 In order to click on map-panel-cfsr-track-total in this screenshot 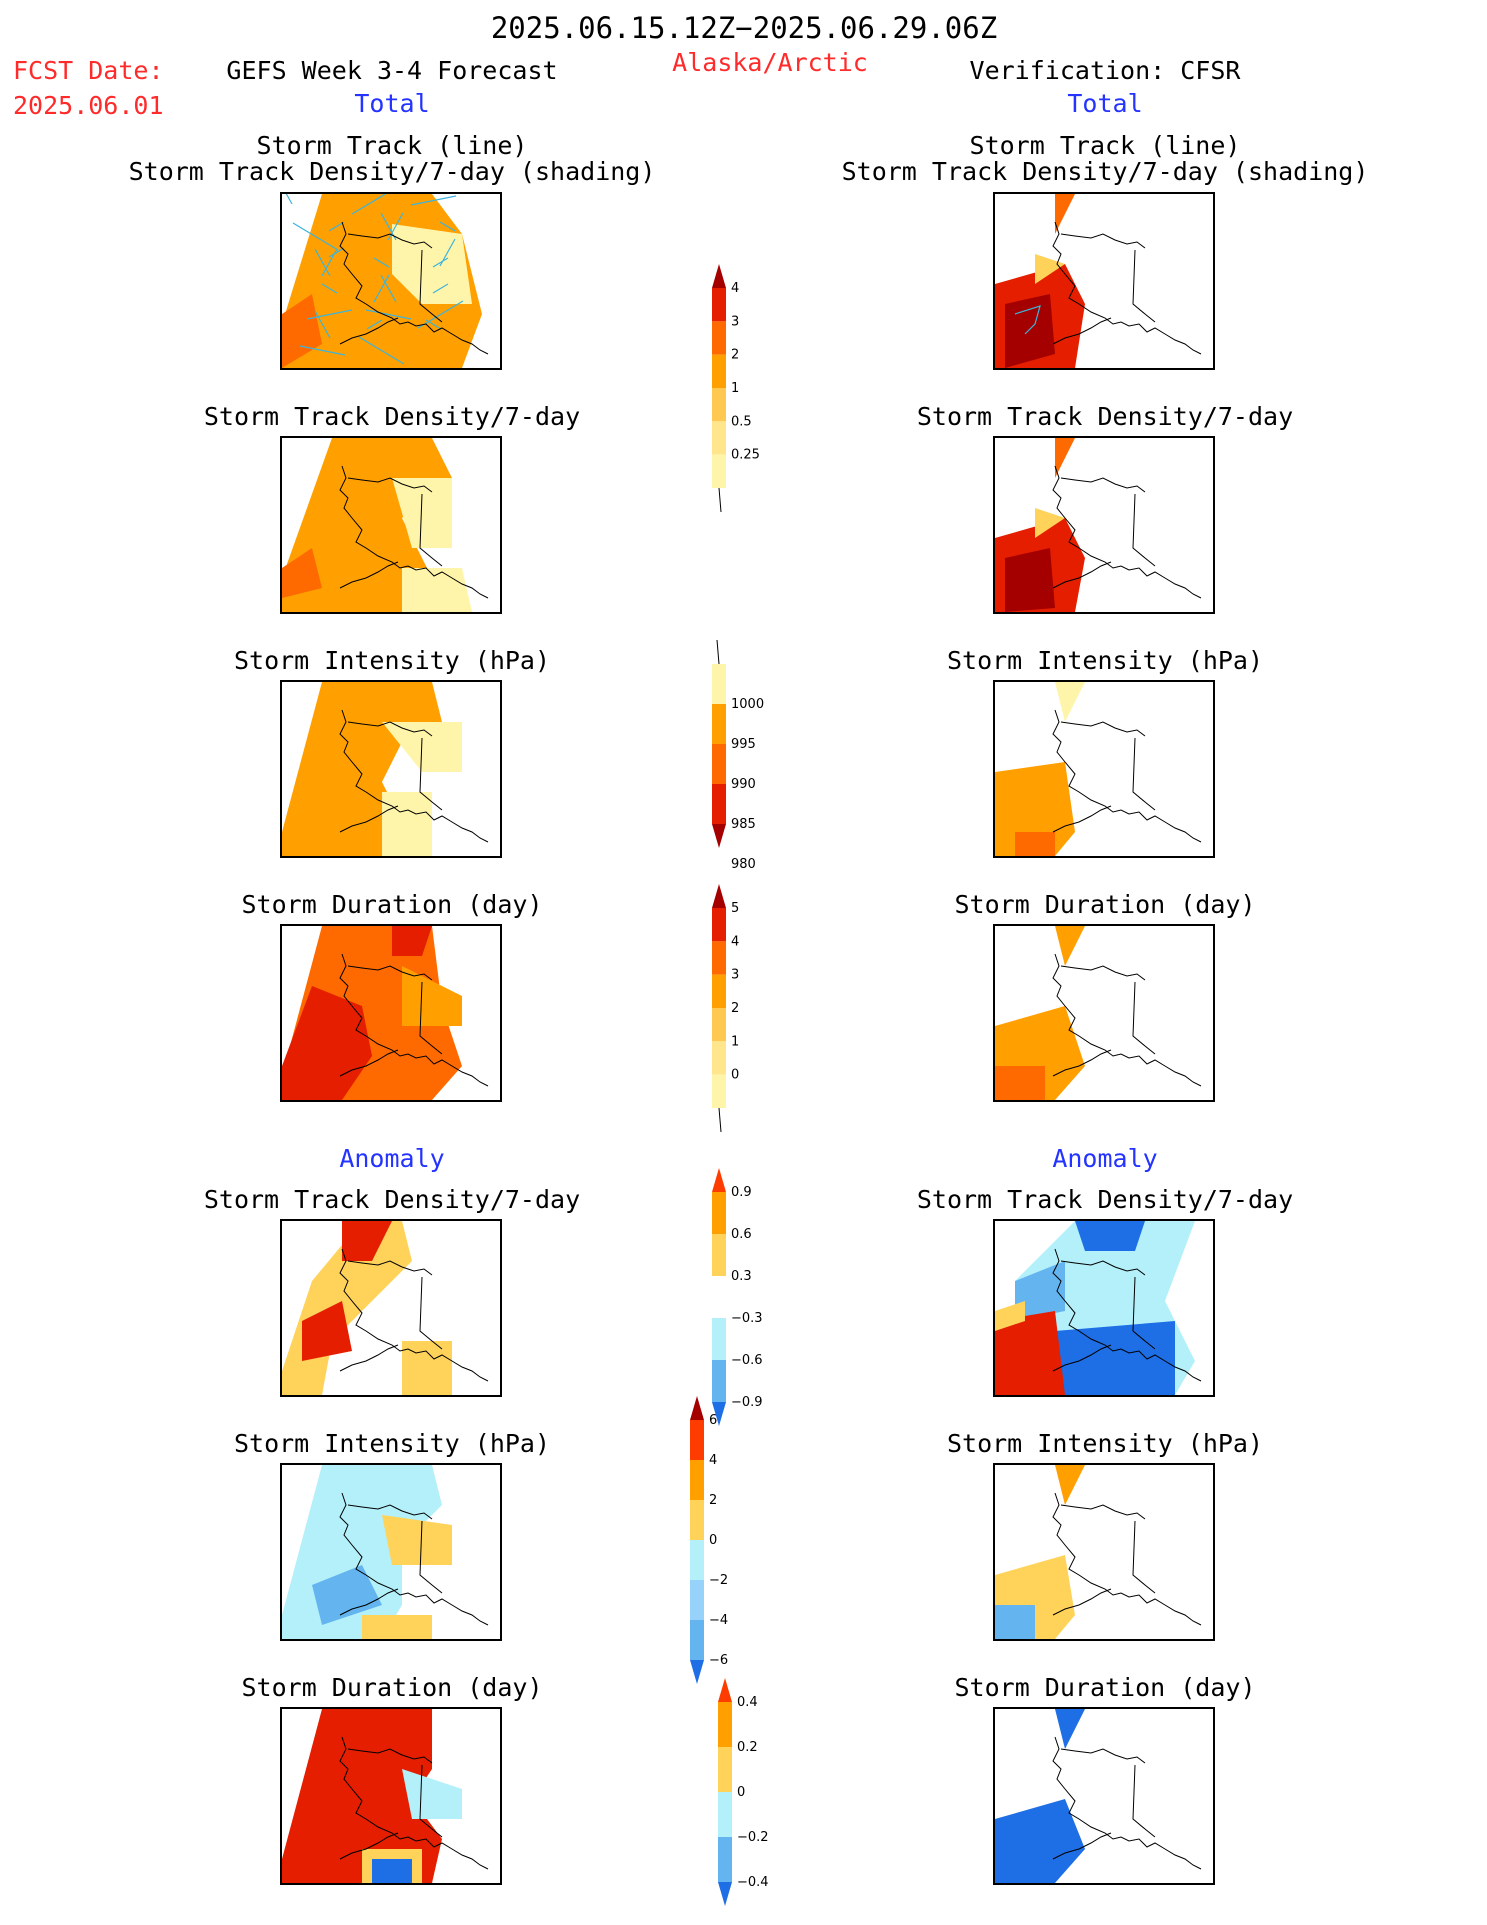, I will do `click(1104, 281)`.